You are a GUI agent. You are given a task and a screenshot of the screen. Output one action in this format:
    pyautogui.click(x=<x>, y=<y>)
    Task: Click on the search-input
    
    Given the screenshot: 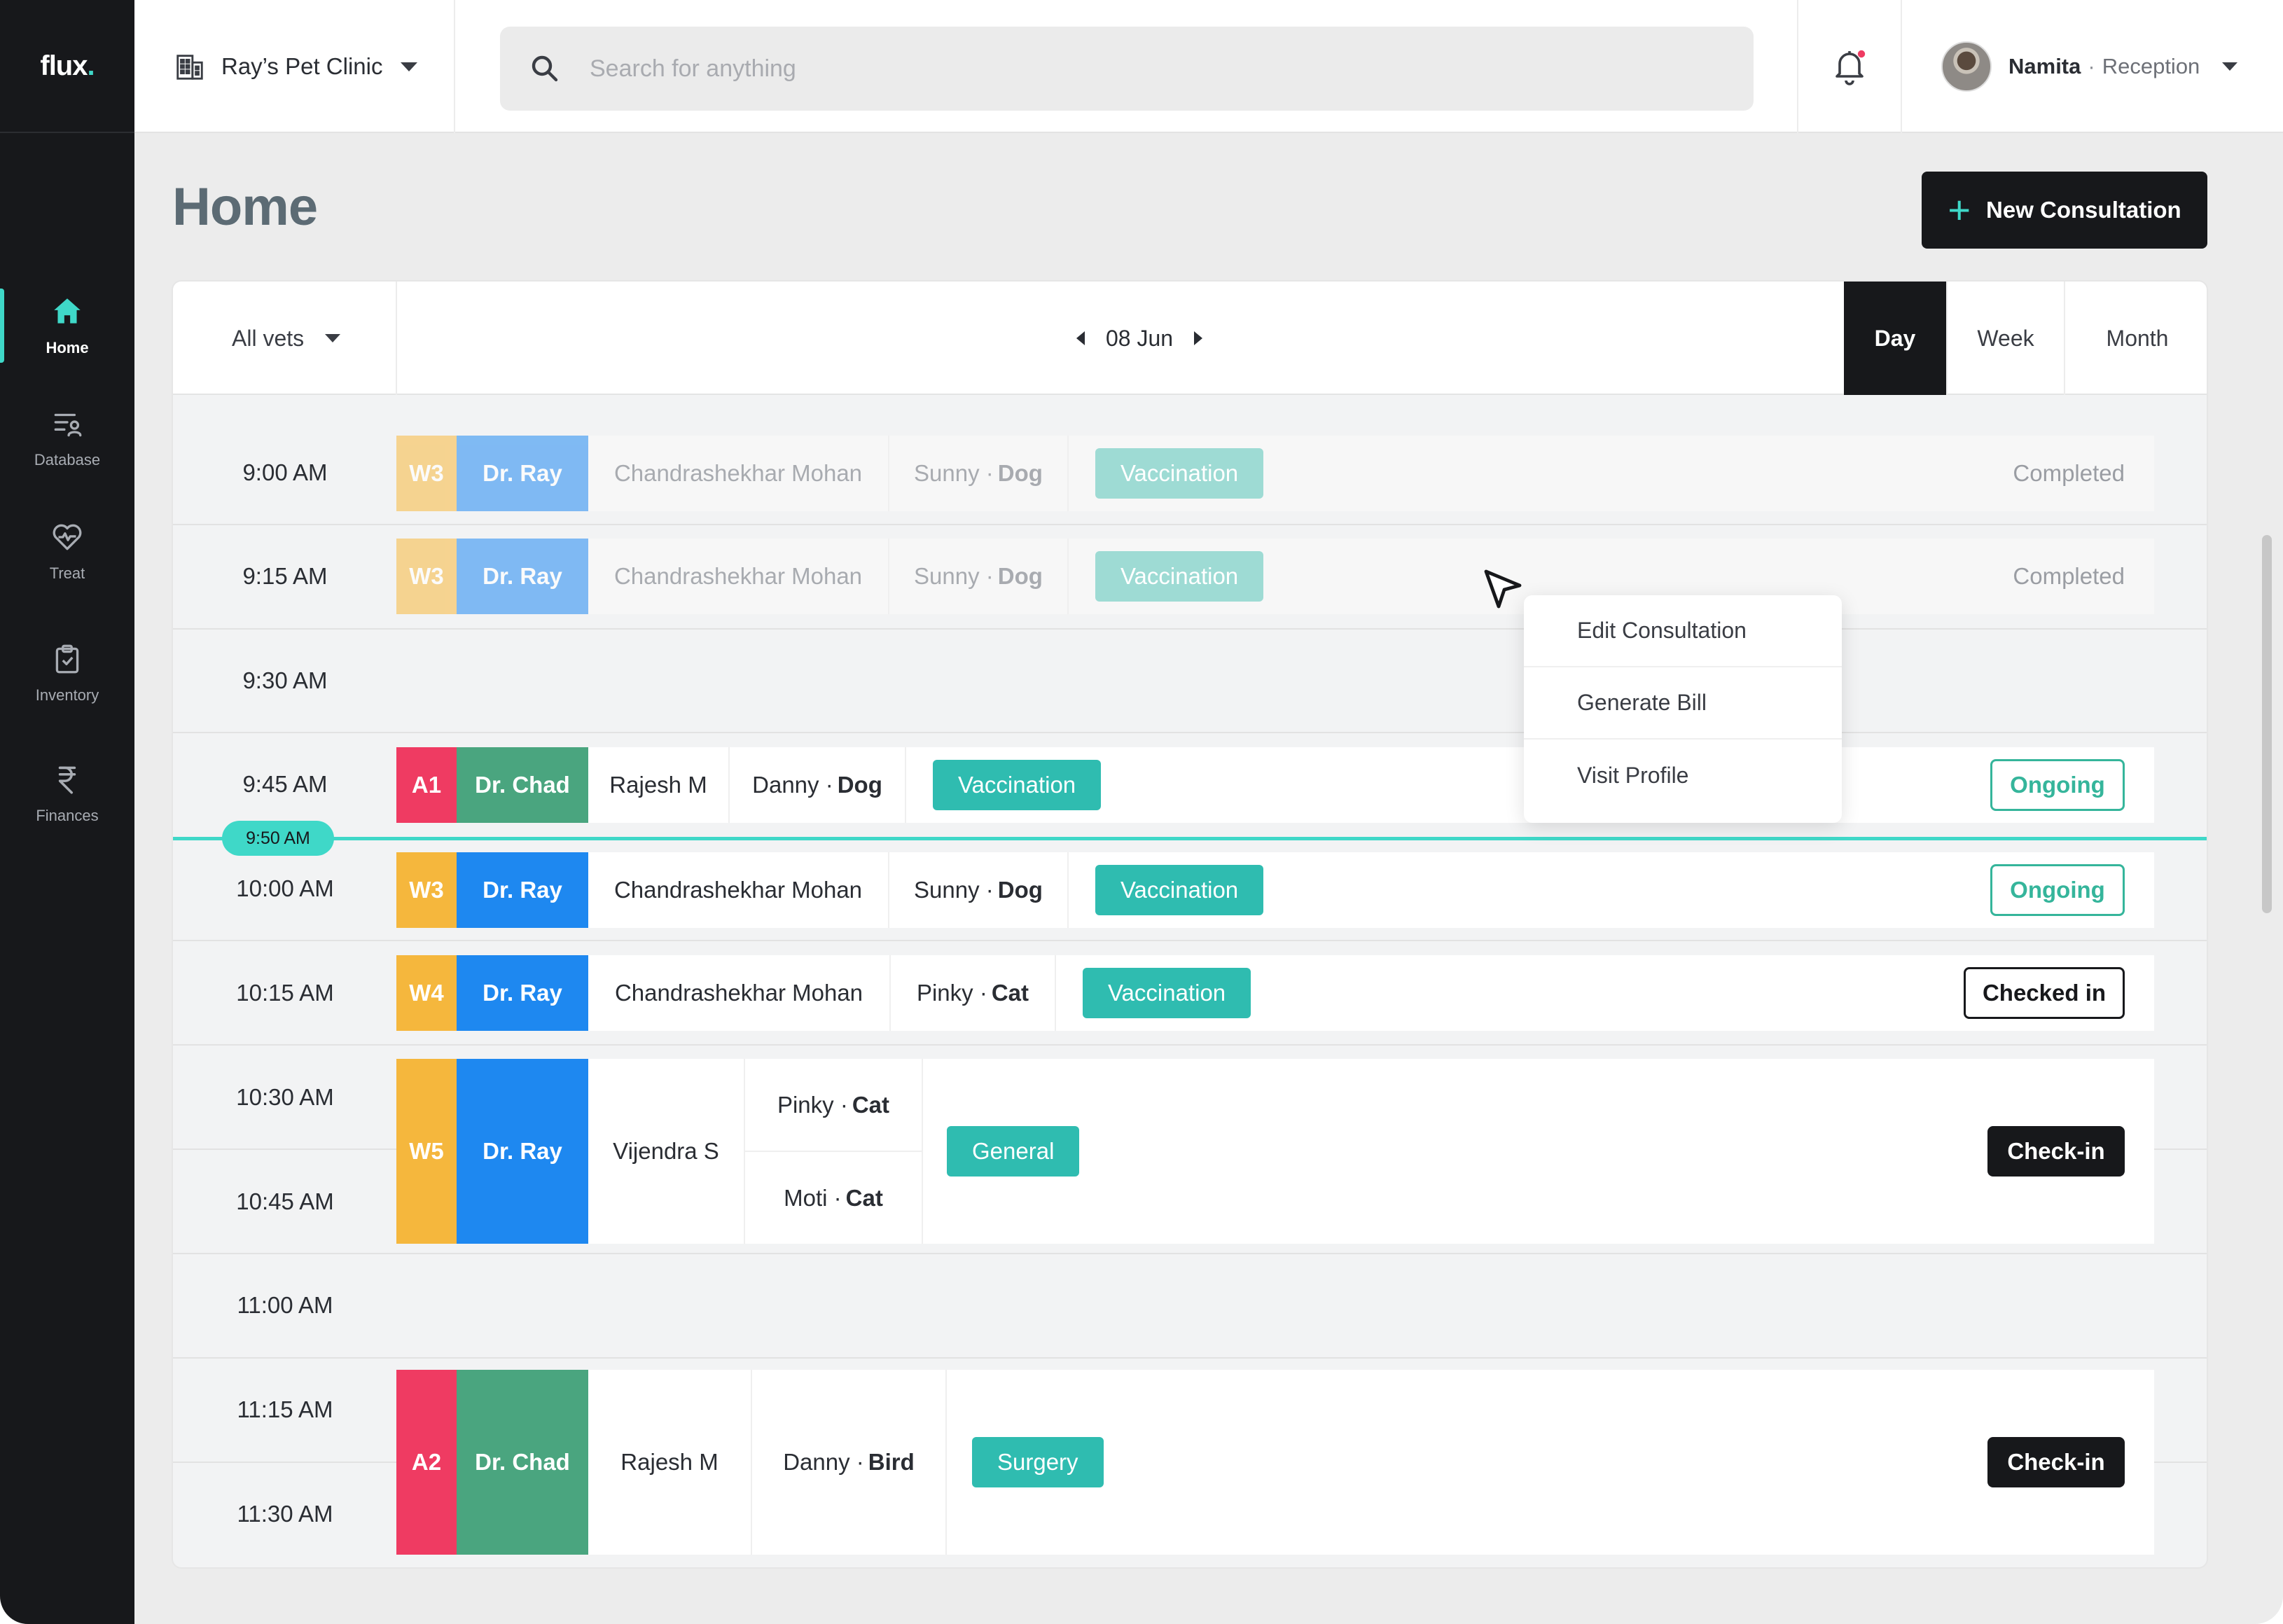 What is the action you would take?
    pyautogui.click(x=1150, y=69)
    